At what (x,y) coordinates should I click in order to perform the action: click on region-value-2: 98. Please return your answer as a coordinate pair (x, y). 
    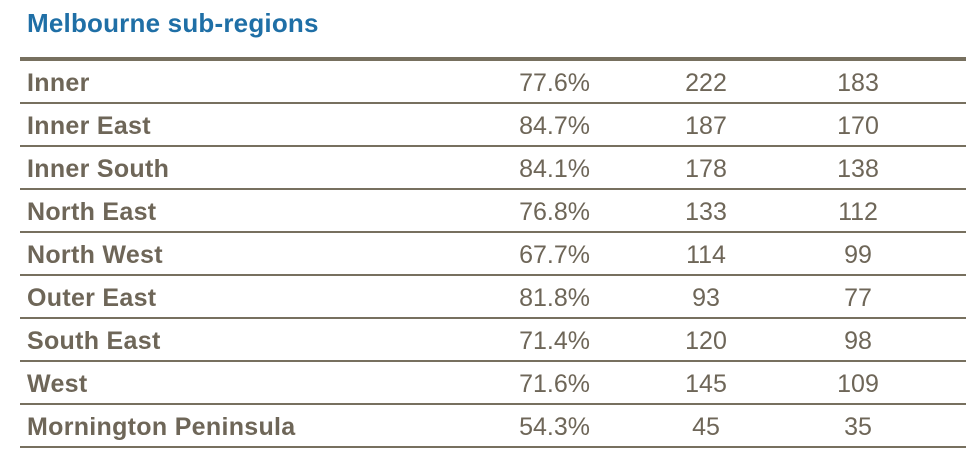
    Looking at the image, I should click on (858, 341).